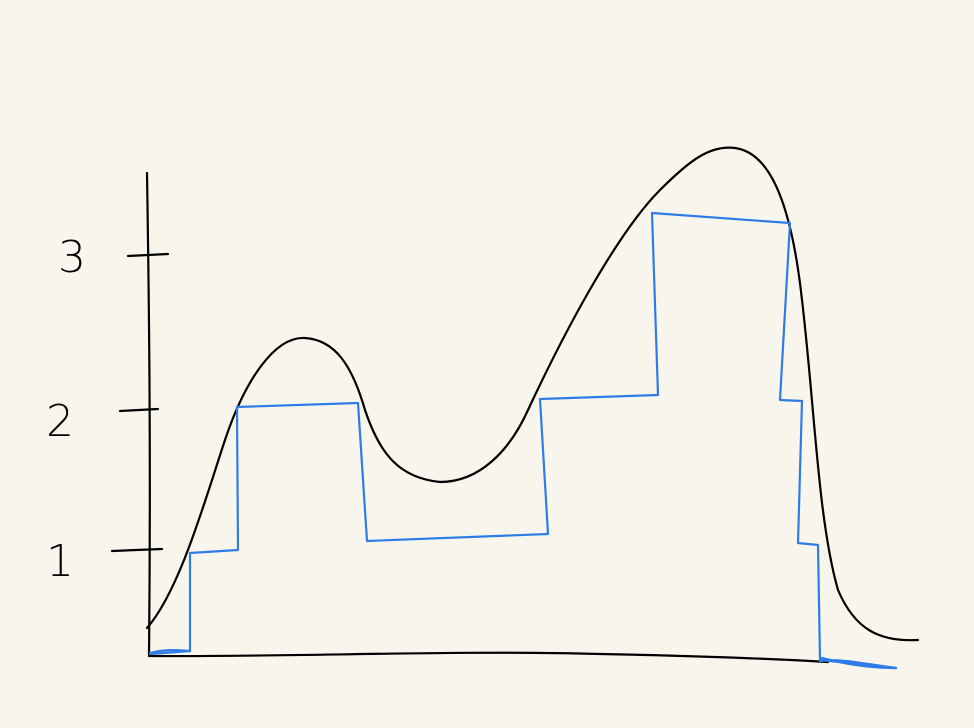  Describe the element at coordinates (60, 561) in the screenshot. I see `y-tick-label-1: 1` at that location.